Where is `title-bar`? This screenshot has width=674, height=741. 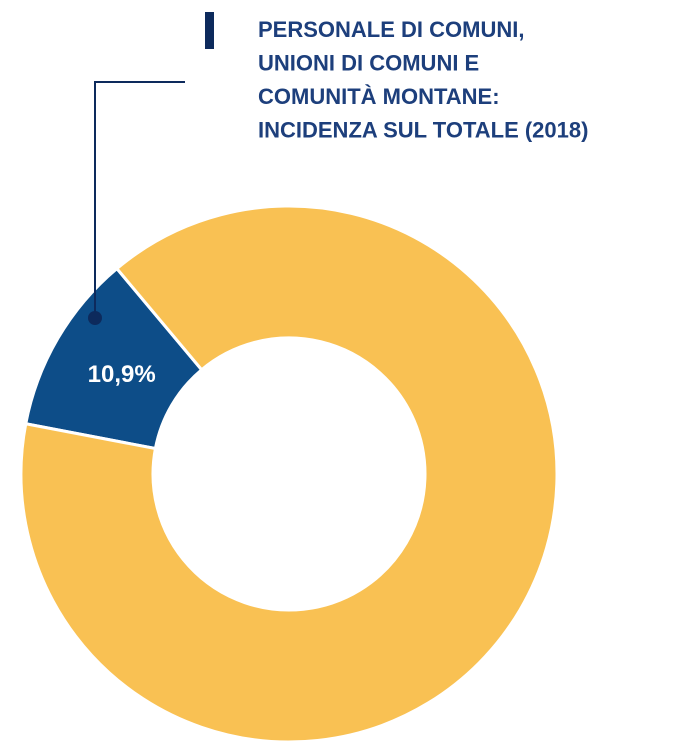 title-bar is located at coordinates (209, 30).